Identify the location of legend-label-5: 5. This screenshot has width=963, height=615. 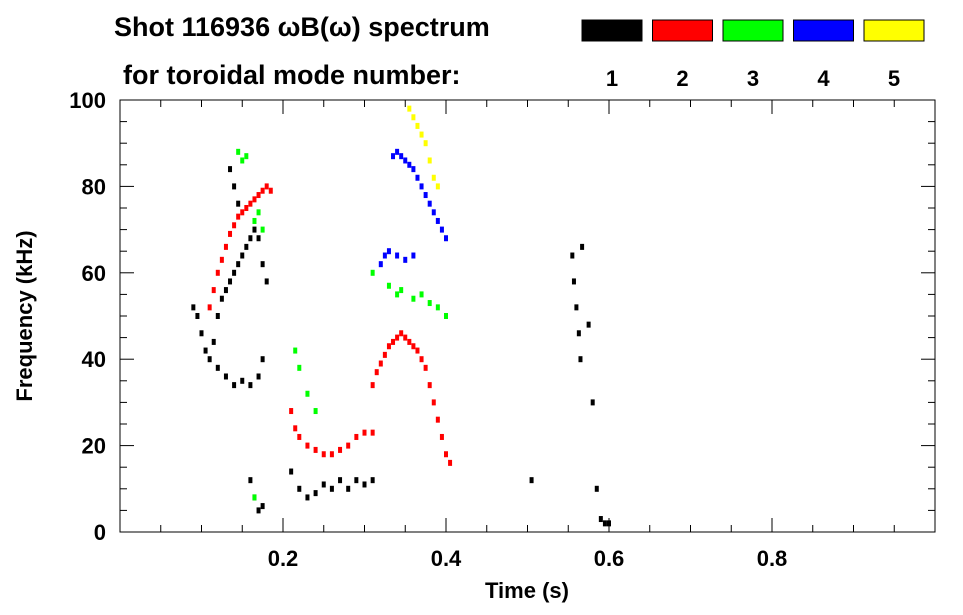
(894, 78).